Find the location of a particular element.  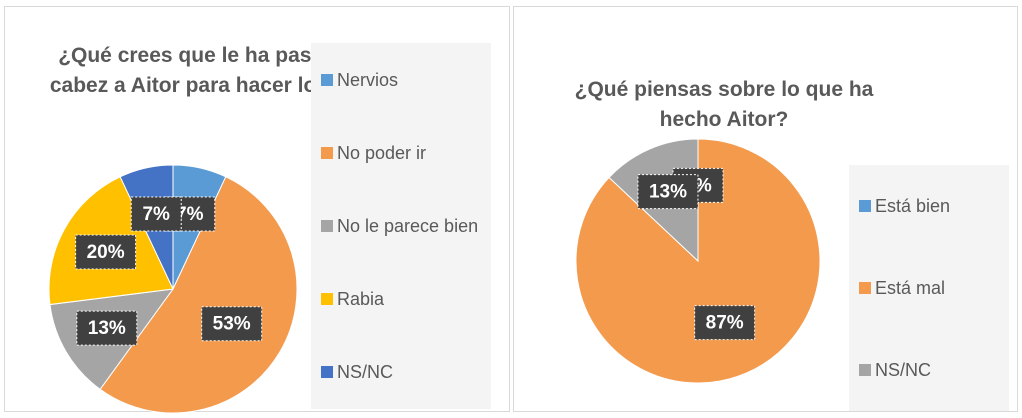

data-label: 53% is located at coordinates (232, 324).